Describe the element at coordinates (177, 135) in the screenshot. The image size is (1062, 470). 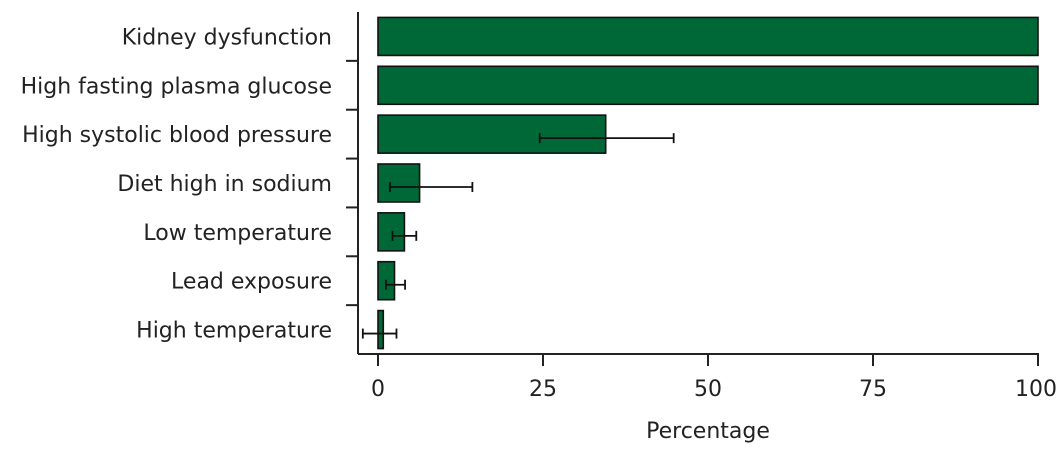
I see `category-label: High systolic blood pressure` at that location.